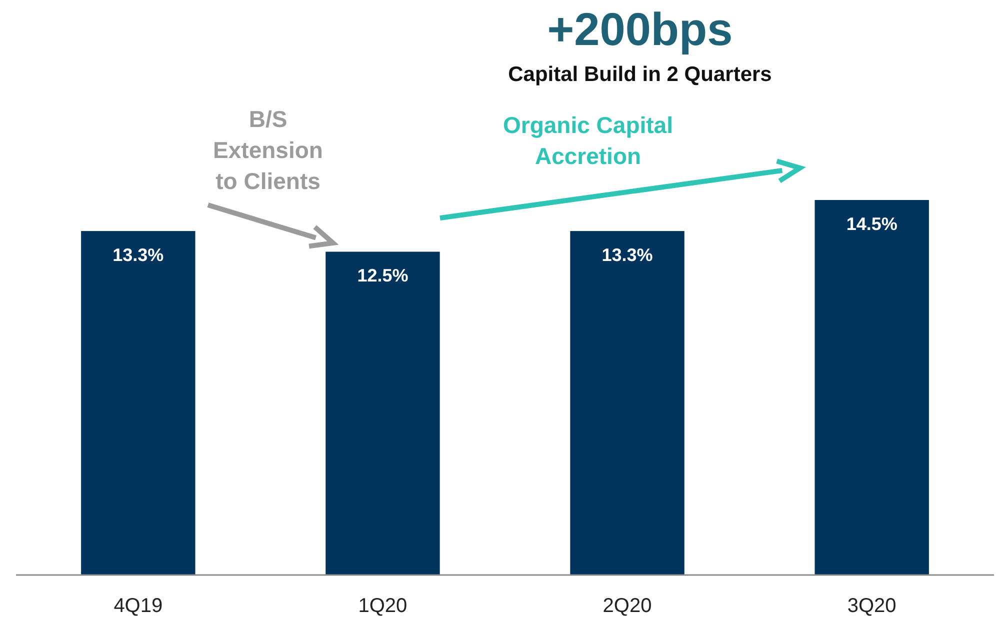 Image resolution: width=996 pixels, height=619 pixels. Describe the element at coordinates (382, 276) in the screenshot. I see `data-label: 12.5%` at that location.